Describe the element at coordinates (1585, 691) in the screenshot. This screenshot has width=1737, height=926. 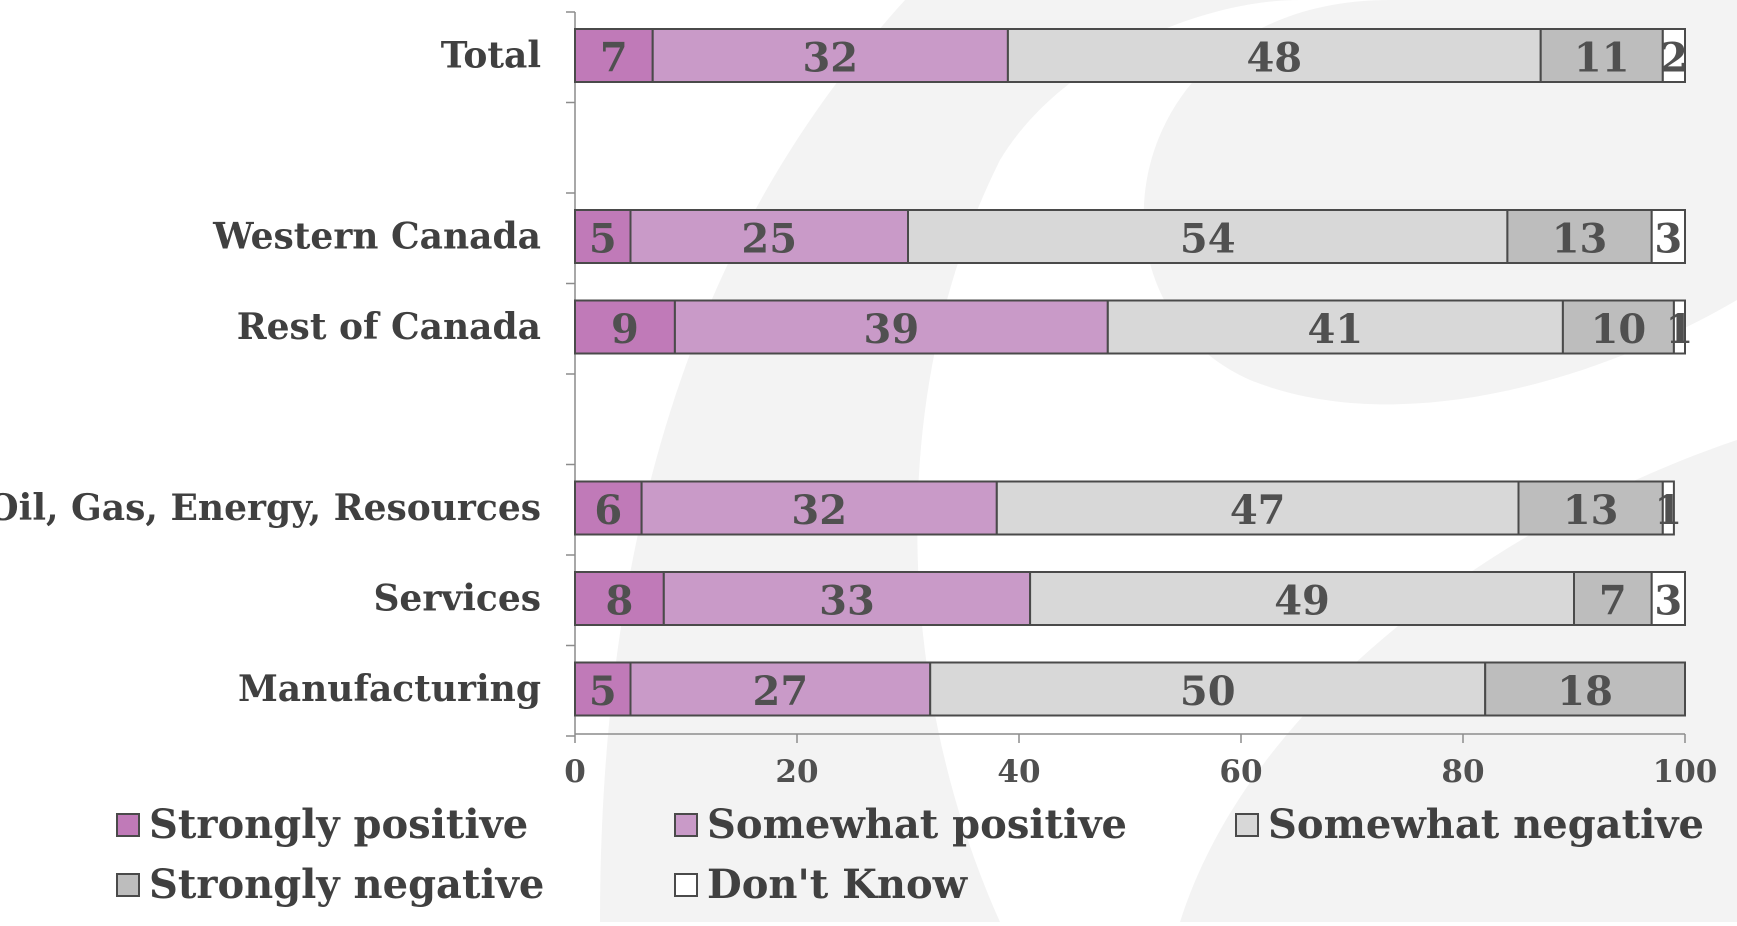
I see `data-label: 18` at that location.